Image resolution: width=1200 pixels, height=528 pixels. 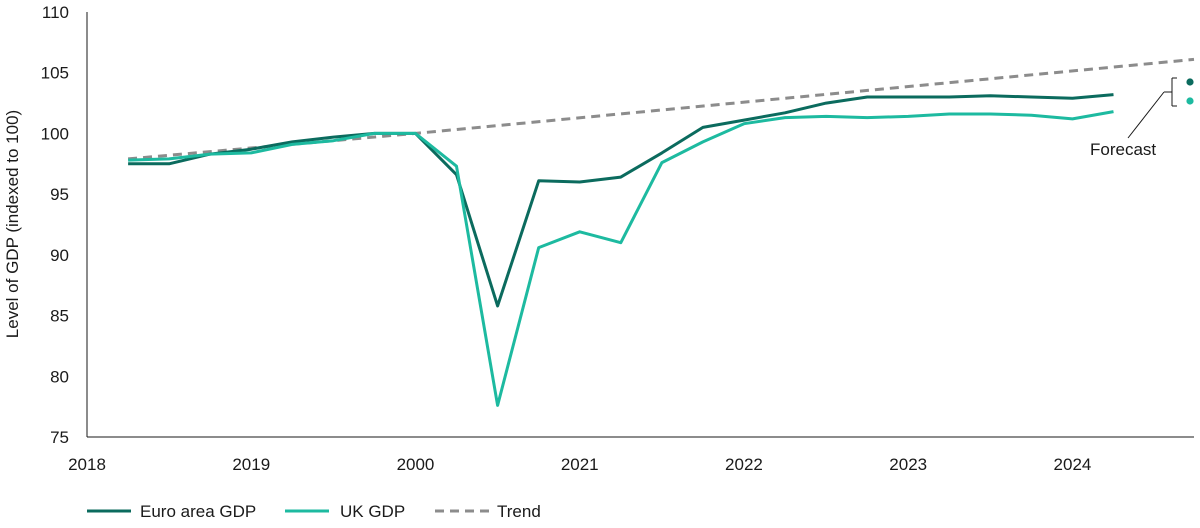 What do you see at coordinates (1073, 464) in the screenshot?
I see `x-tick-label: 2024` at bounding box center [1073, 464].